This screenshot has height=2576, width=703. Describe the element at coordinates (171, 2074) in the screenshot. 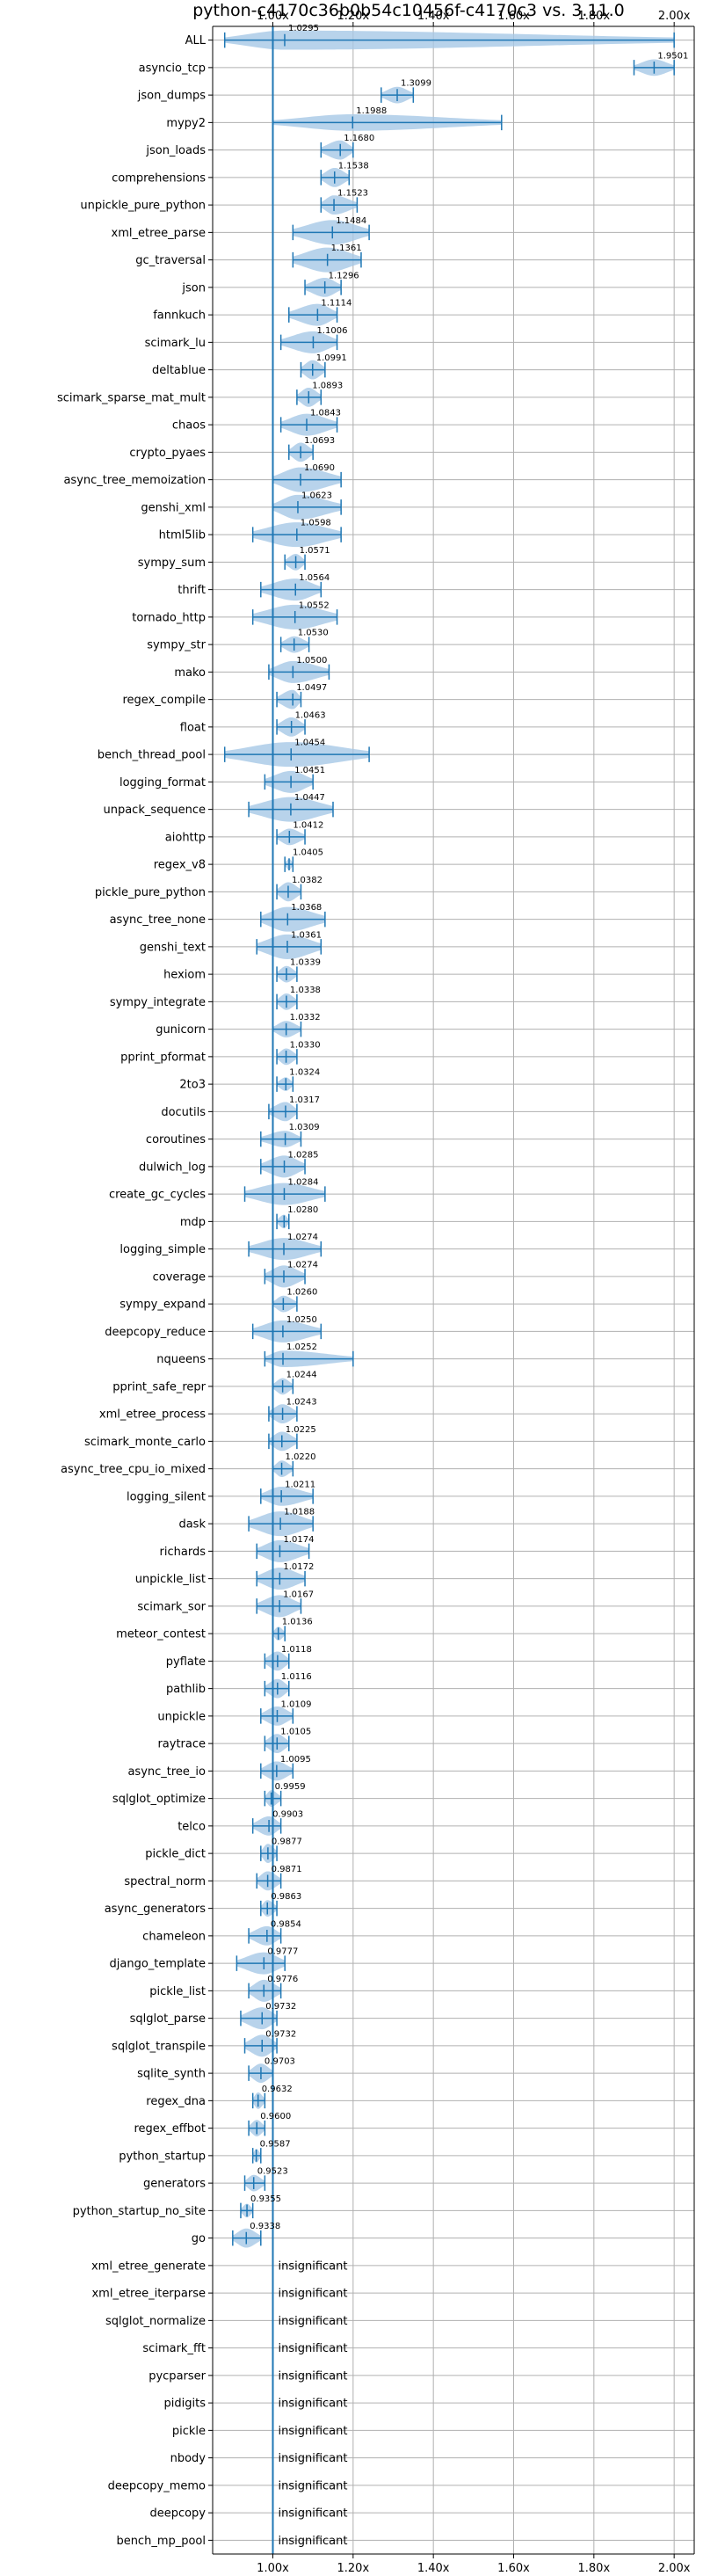

I see `benchmark-label-sqlite-synth: sqlite_synth` at that location.